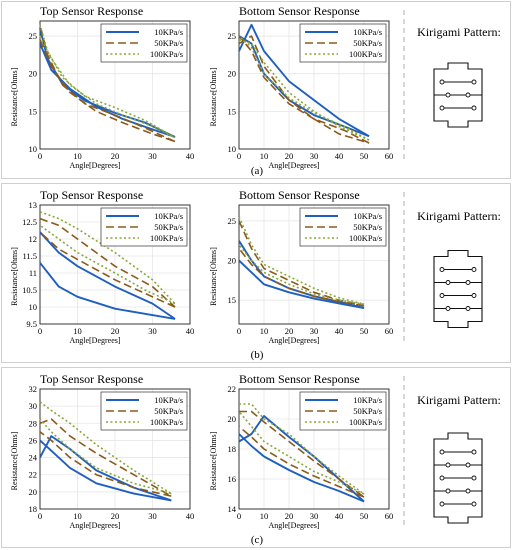 The height and width of the screenshot is (550, 513). What do you see at coordinates (29, 290) in the screenshot?
I see `y-tick-label: 10.5` at bounding box center [29, 290].